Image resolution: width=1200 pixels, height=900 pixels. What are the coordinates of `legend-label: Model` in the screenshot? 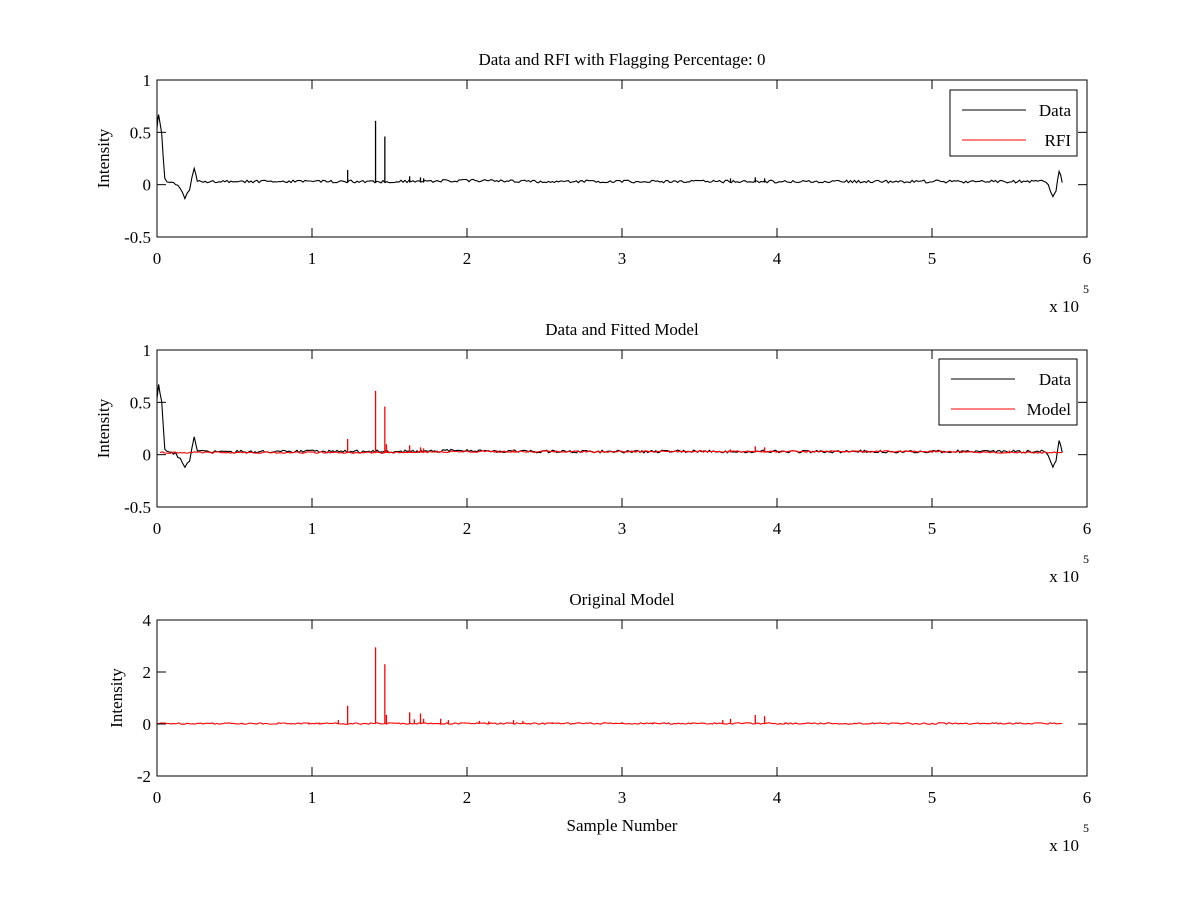 It's located at (1049, 409).